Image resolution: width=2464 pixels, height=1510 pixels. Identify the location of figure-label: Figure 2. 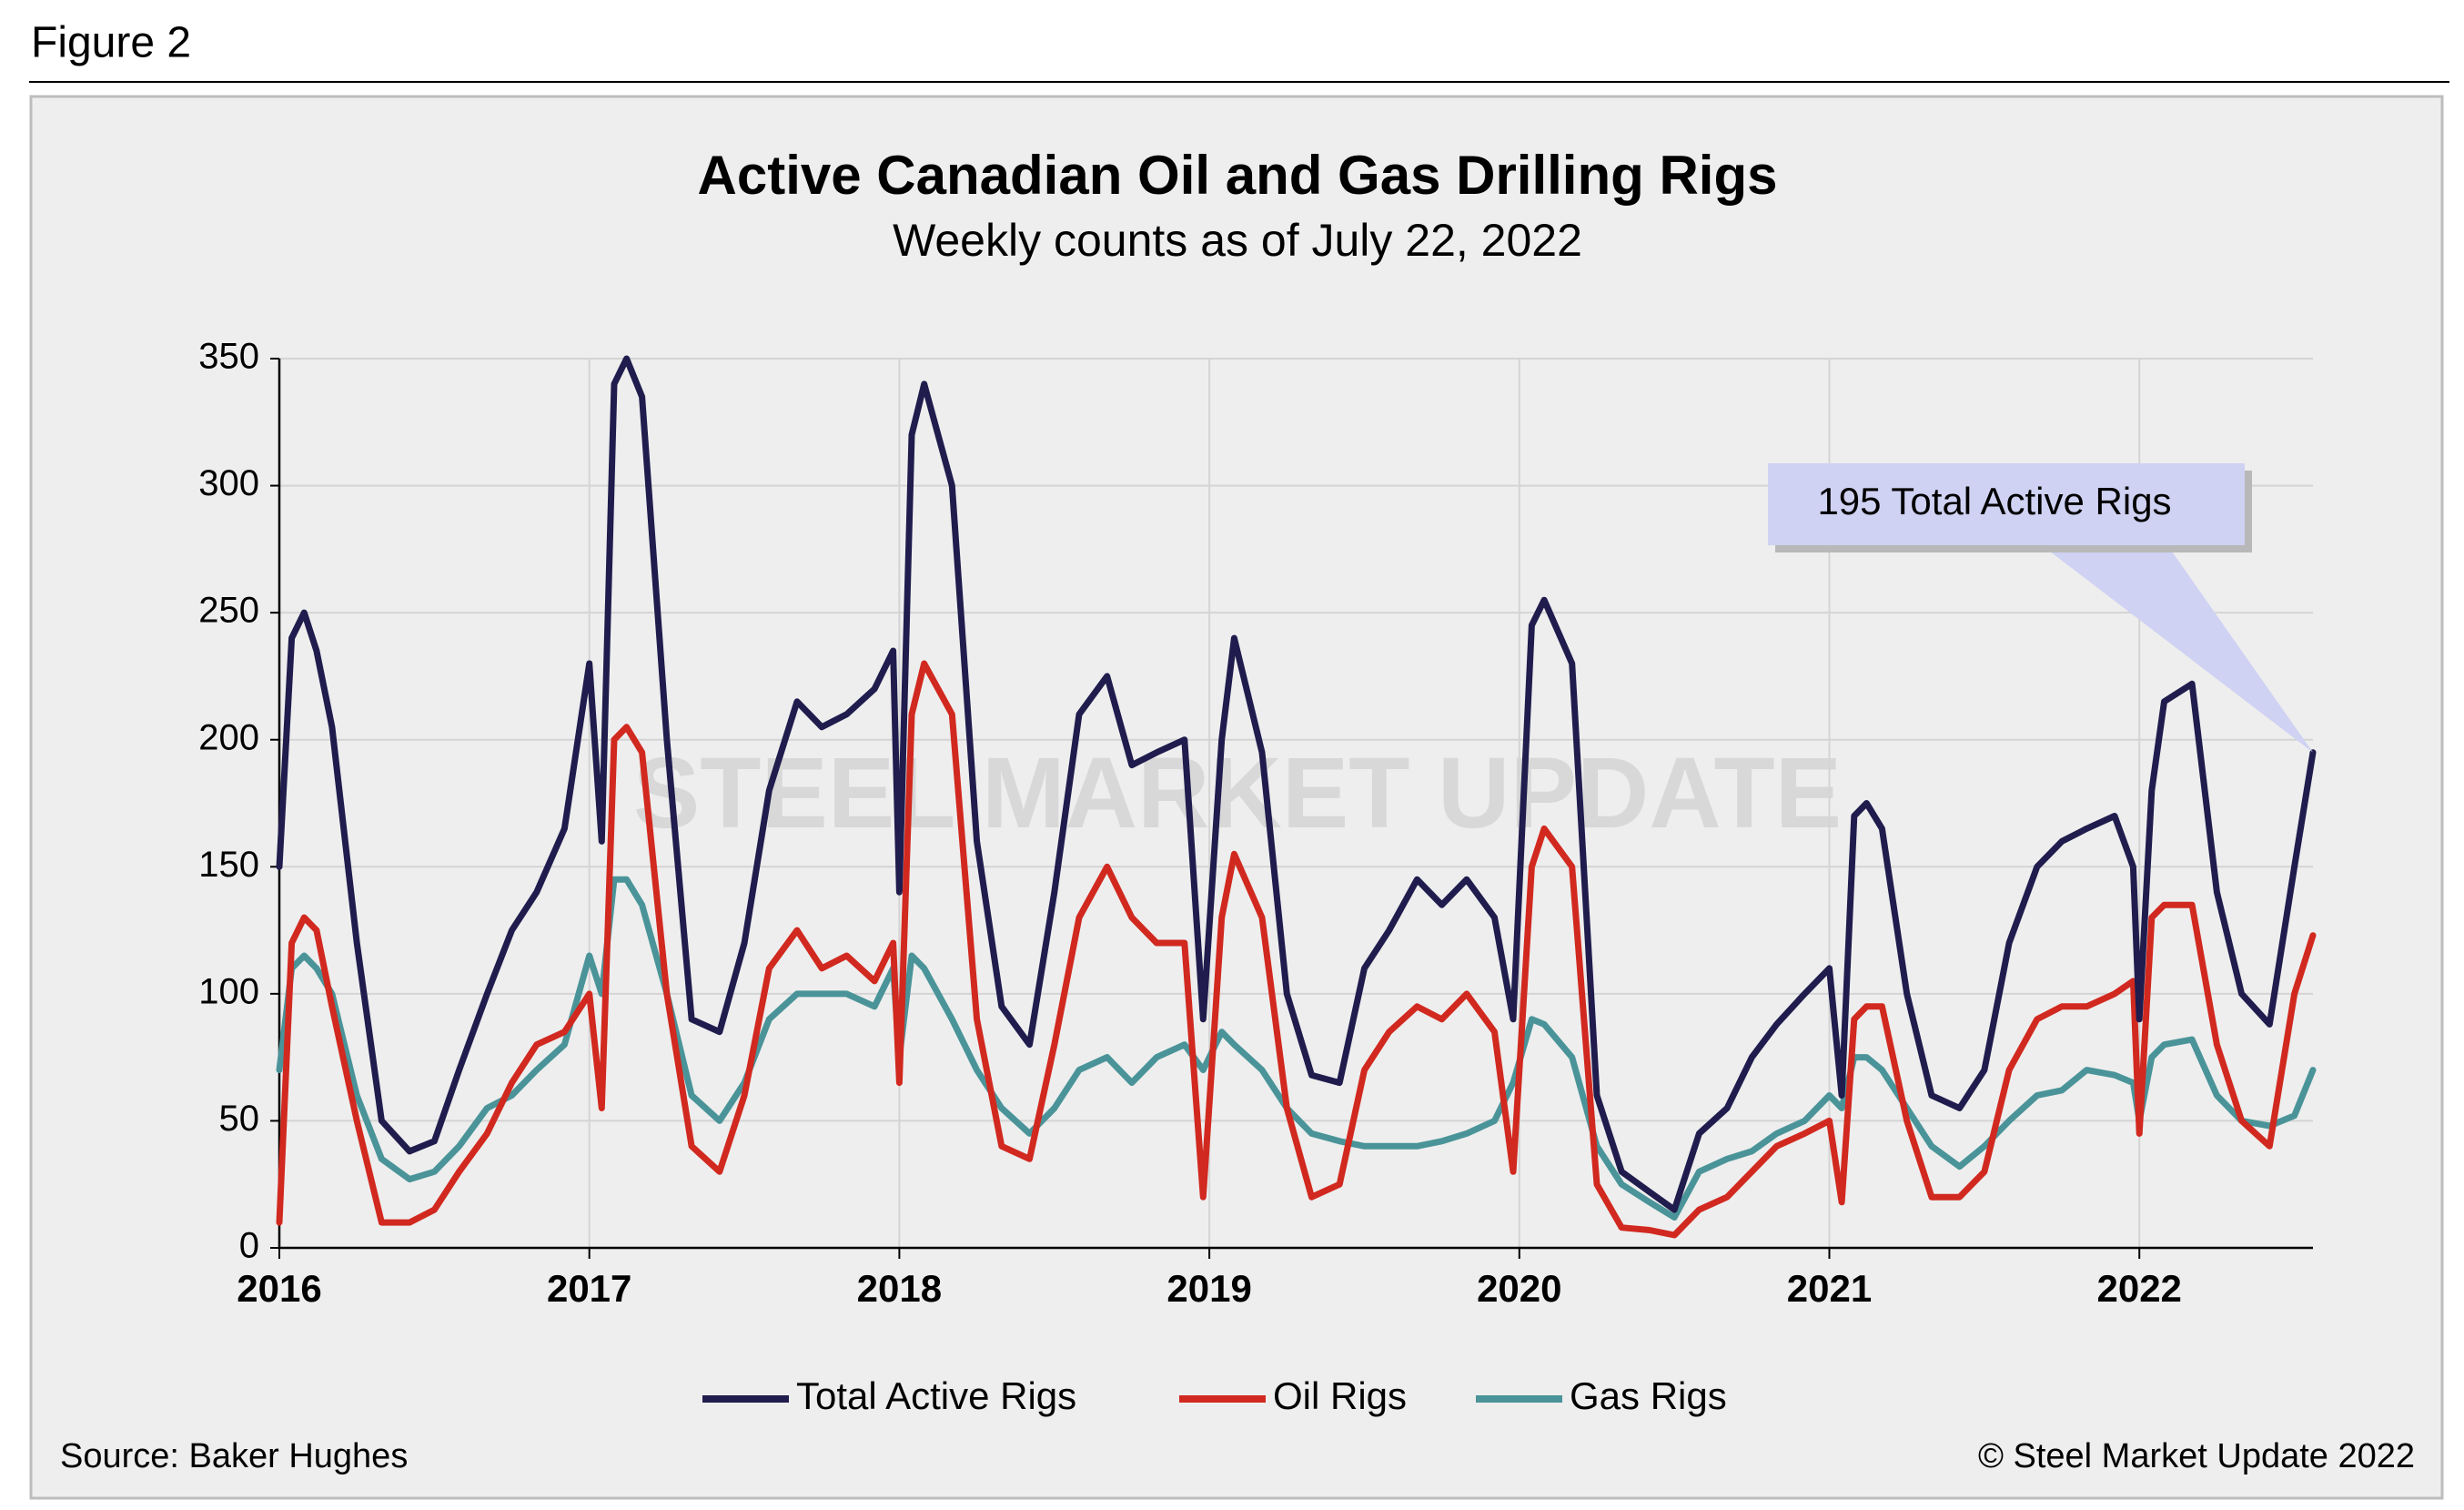
(111, 43).